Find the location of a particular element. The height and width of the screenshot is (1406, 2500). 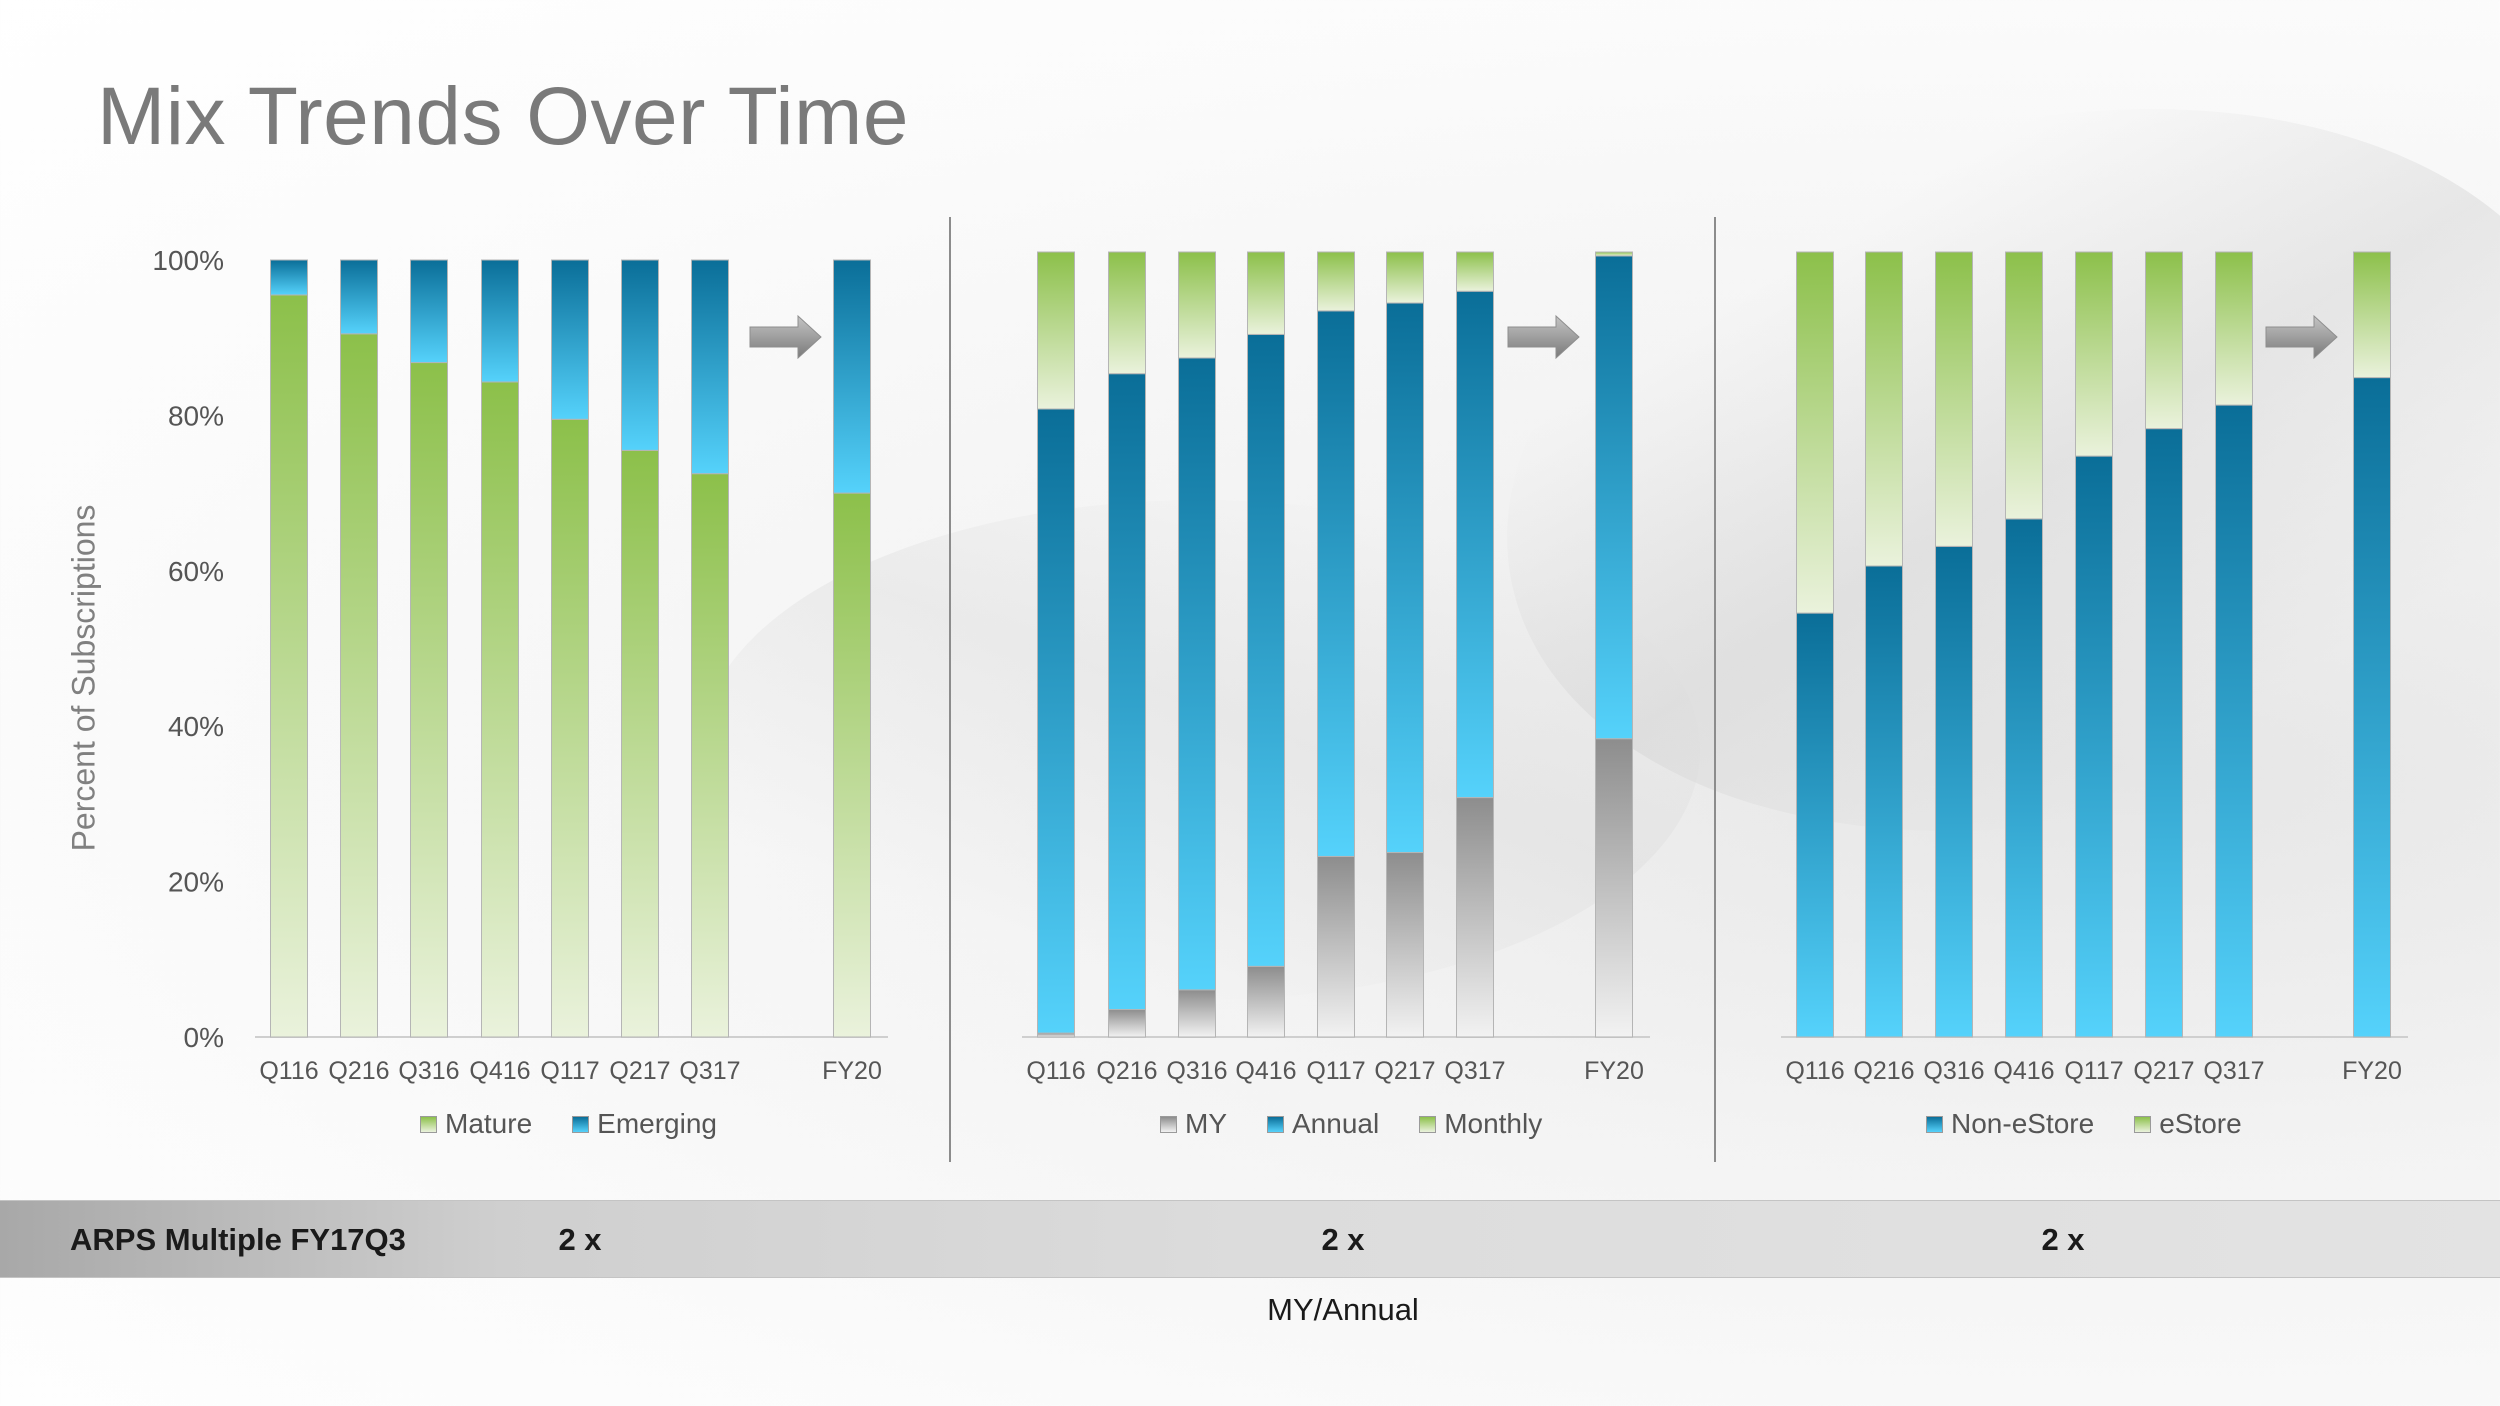

legend-item-annual: Annual is located at coordinates (1323, 1124).